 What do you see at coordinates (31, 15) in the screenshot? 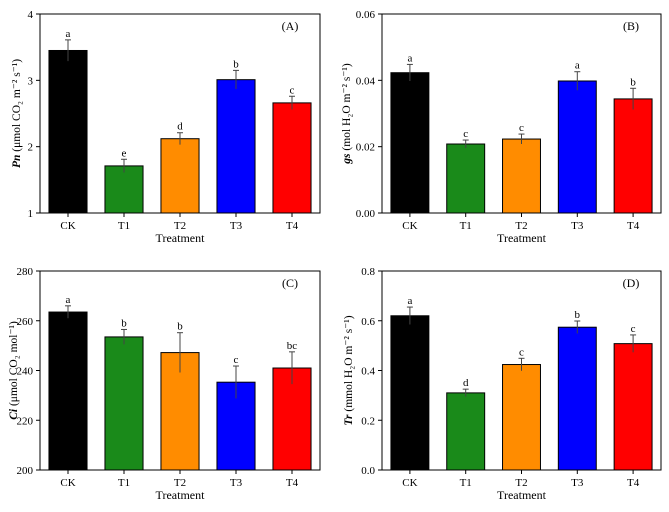
I see `panel-a-ytick-label: 4` at bounding box center [31, 15].